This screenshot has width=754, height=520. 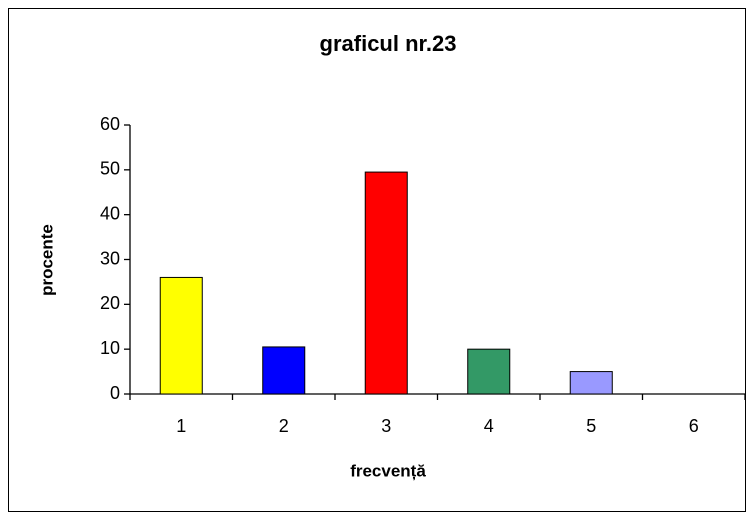 I want to click on x-tick-label: 4, so click(x=489, y=426).